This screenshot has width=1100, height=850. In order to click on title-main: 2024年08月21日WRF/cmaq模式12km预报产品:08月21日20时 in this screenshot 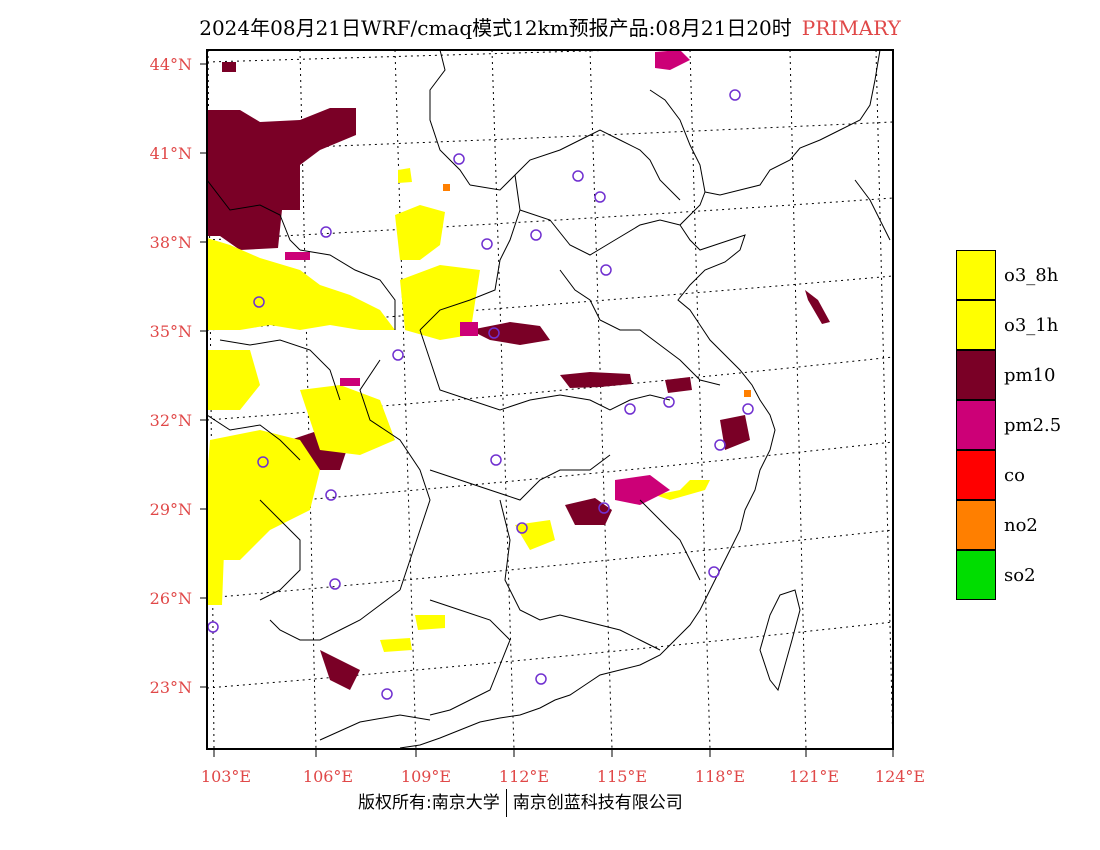, I will do `click(495, 28)`.